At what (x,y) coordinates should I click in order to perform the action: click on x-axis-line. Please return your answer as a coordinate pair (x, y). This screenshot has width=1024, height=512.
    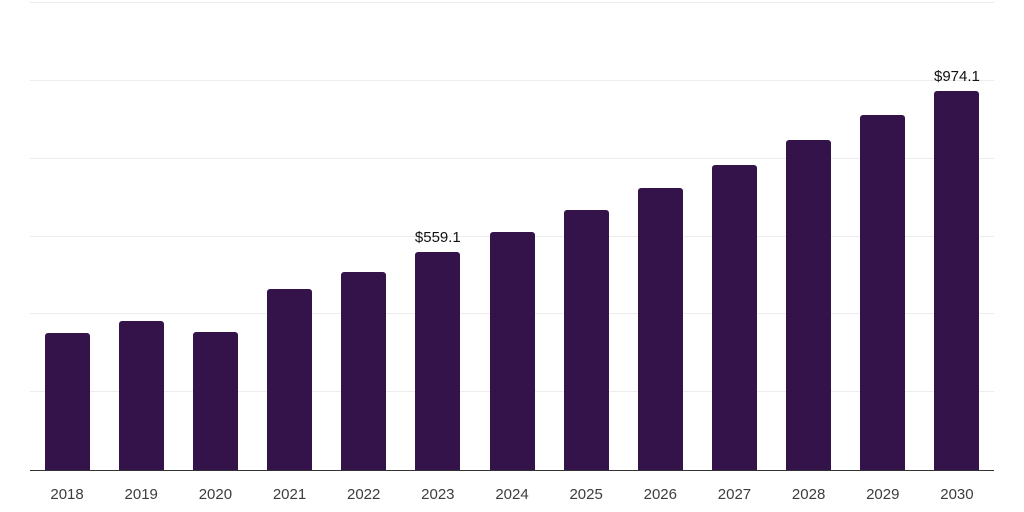
    Looking at the image, I should click on (512, 470).